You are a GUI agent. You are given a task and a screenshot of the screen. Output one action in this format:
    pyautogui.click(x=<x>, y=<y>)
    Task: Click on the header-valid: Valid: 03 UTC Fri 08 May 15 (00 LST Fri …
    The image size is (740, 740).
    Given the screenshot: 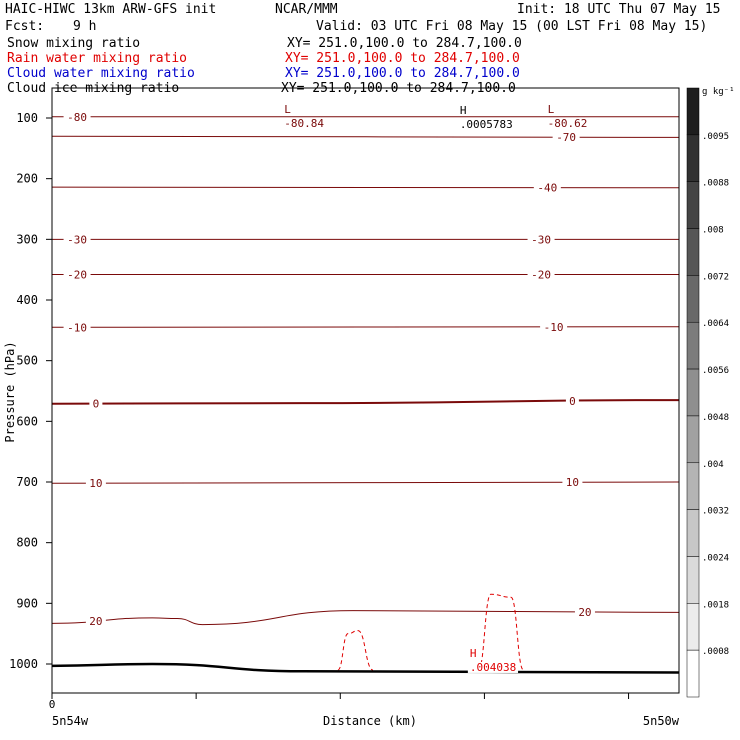 What is the action you would take?
    pyautogui.click(x=512, y=26)
    